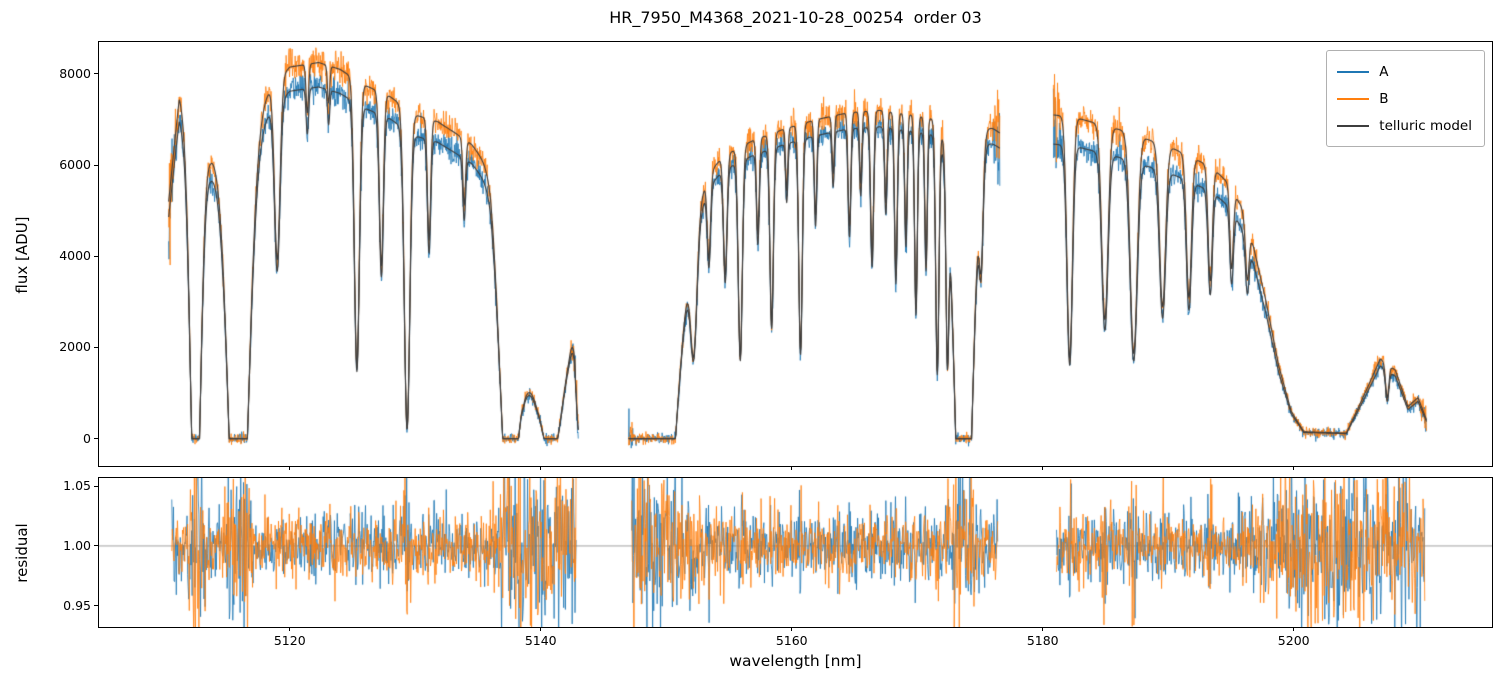  Describe the element at coordinates (75, 347) in the screenshot. I see `flux-y-tick-label: 2000` at that location.